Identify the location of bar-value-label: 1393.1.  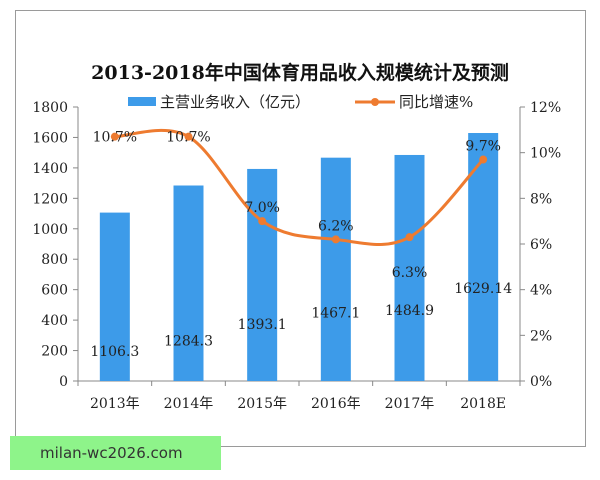
(262, 325).